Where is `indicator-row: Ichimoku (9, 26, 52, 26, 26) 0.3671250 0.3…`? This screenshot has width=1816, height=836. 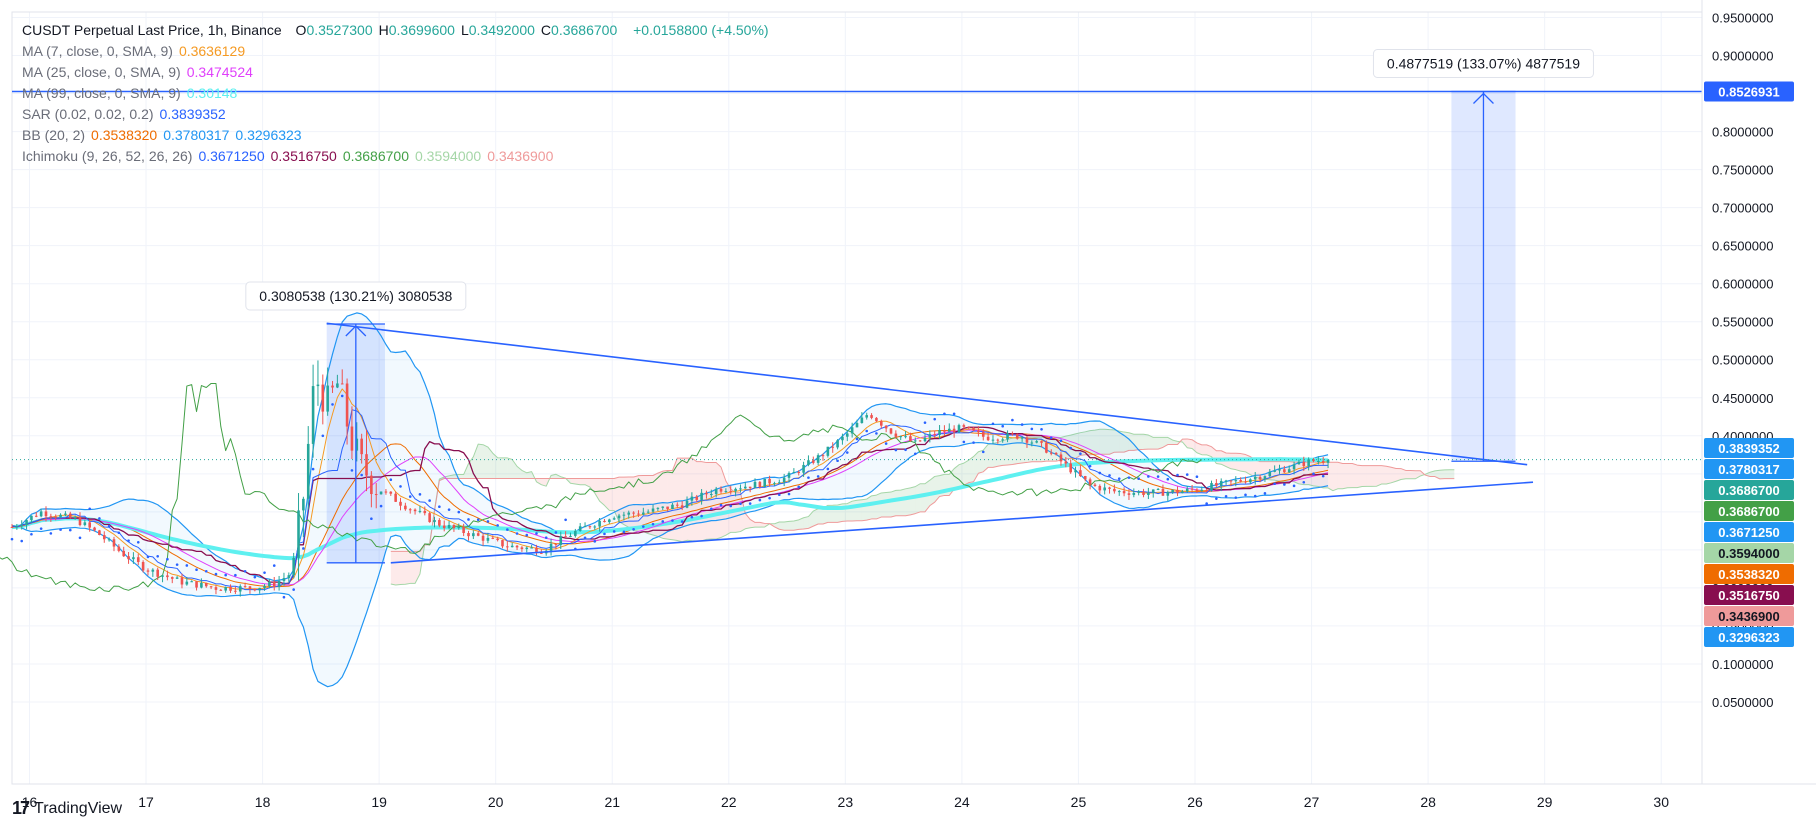 indicator-row: Ichimoku (9, 26, 52, 26, 26) 0.3671250 0.3… is located at coordinates (395, 156).